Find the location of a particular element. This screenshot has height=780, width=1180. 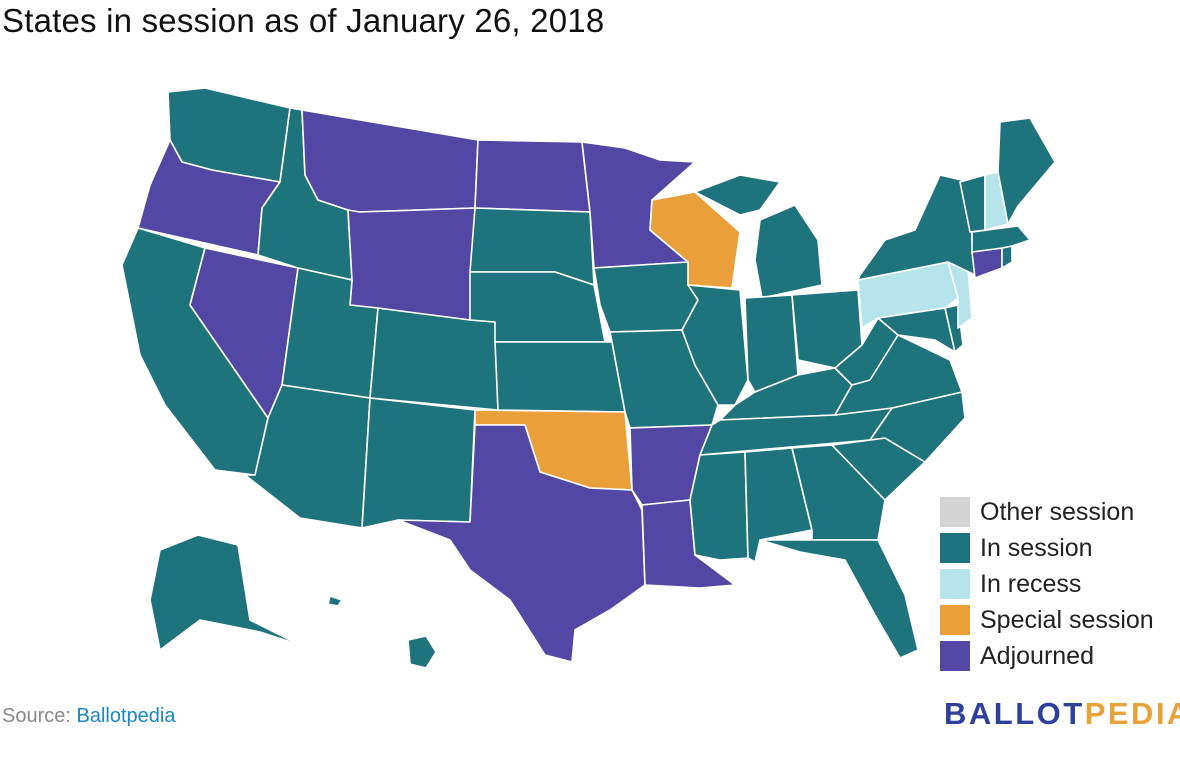

legend-swatch-in-session is located at coordinates (955, 548).